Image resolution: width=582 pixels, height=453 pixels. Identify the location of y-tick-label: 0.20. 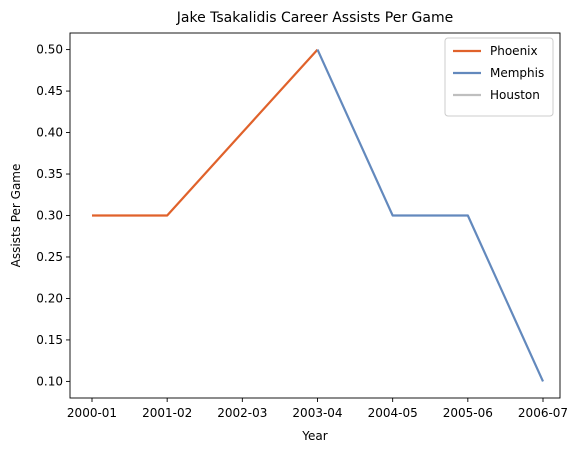
(49, 298).